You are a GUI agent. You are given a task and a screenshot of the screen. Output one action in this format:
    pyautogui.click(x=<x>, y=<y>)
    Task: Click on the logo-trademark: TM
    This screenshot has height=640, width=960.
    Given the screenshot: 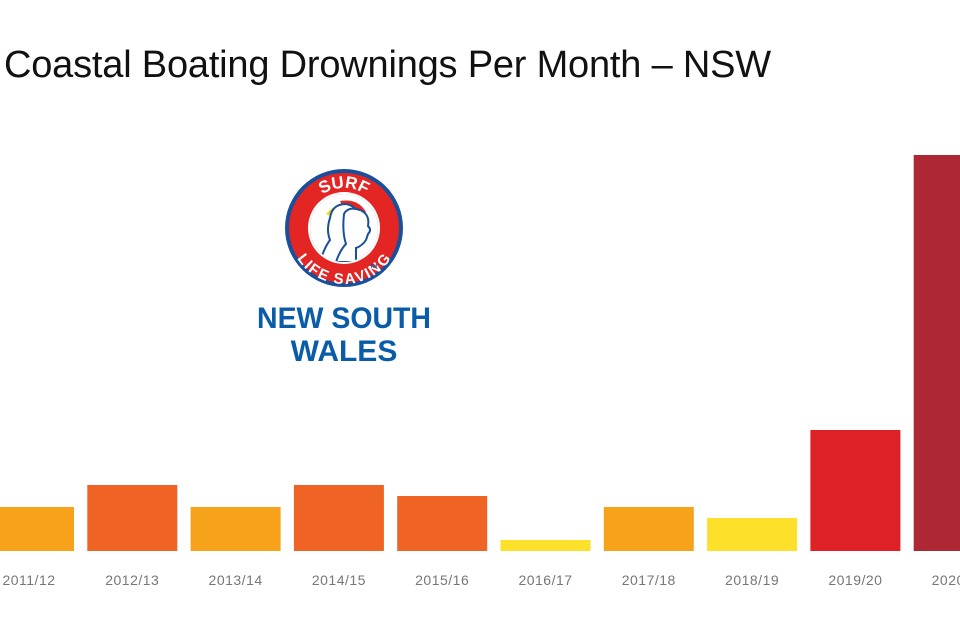 What is the action you would take?
    pyautogui.click(x=373, y=267)
    